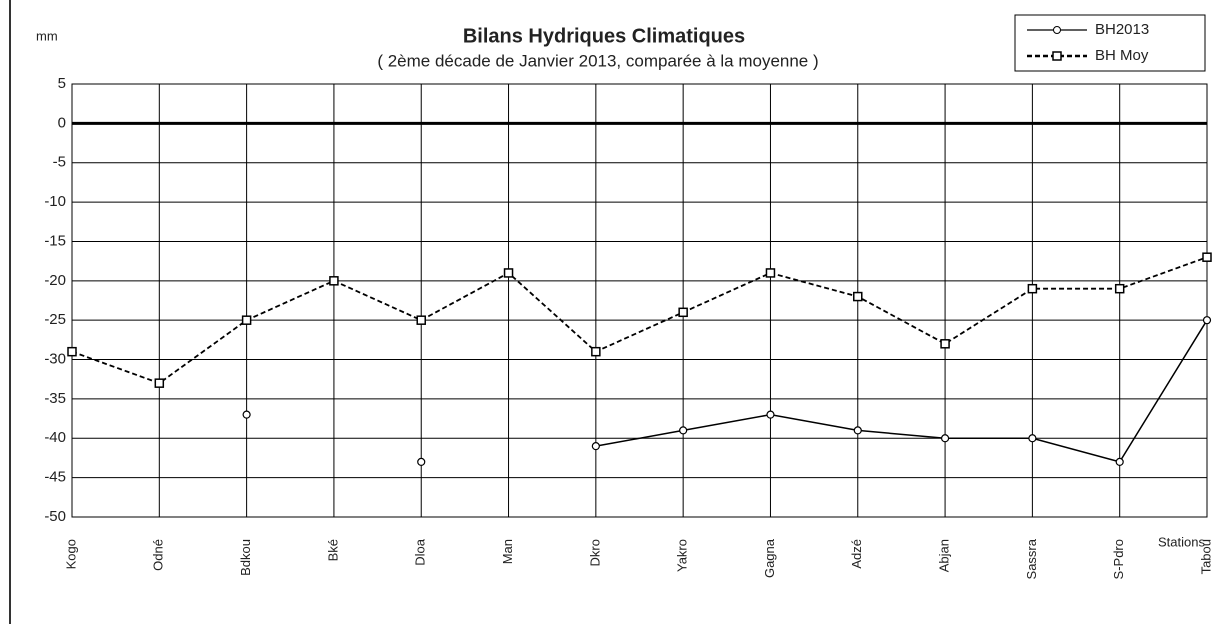  What do you see at coordinates (70, 554) in the screenshot?
I see `x-tick-label: Kogo` at bounding box center [70, 554].